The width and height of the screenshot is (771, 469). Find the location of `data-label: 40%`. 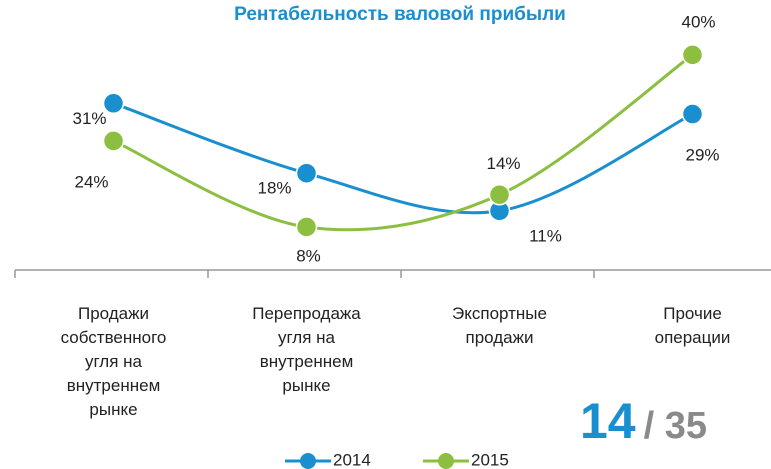

data-label: 40% is located at coordinates (698, 21).